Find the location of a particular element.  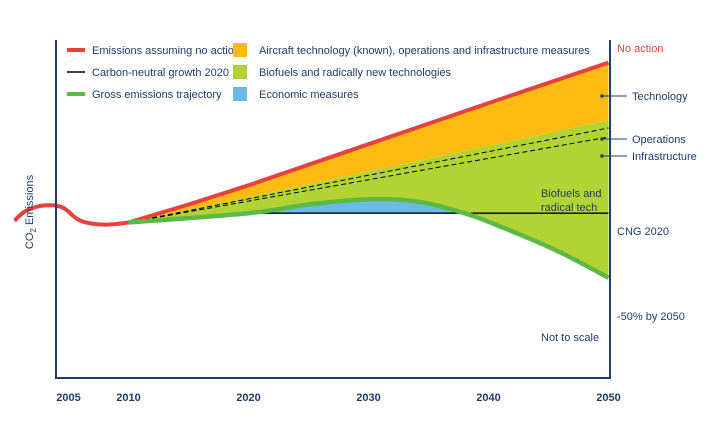

legend-item-cng: Carbon-neutral growth 2020 is located at coordinates (148, 73).